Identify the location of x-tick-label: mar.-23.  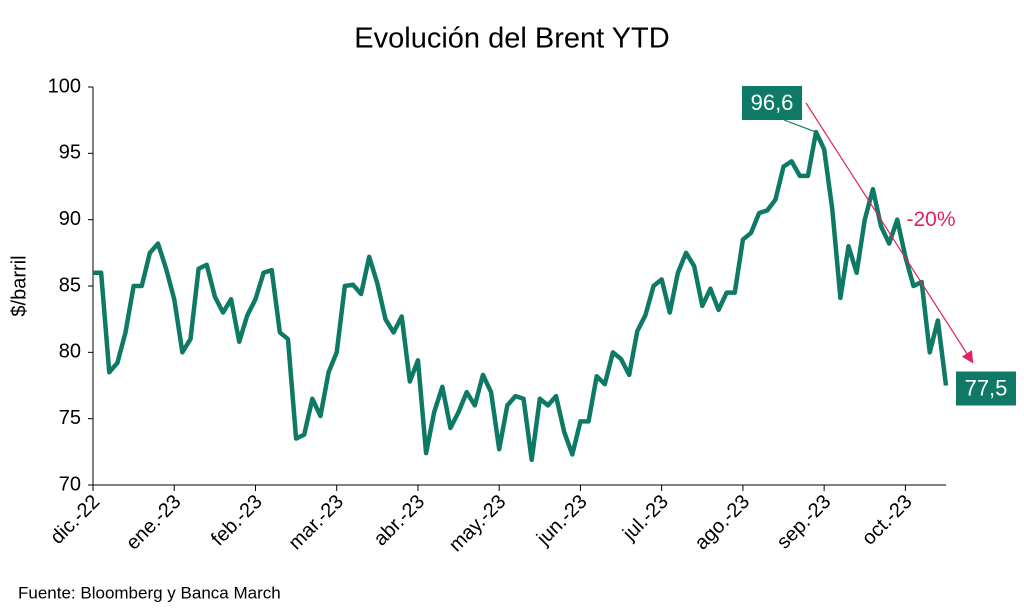
(316, 523).